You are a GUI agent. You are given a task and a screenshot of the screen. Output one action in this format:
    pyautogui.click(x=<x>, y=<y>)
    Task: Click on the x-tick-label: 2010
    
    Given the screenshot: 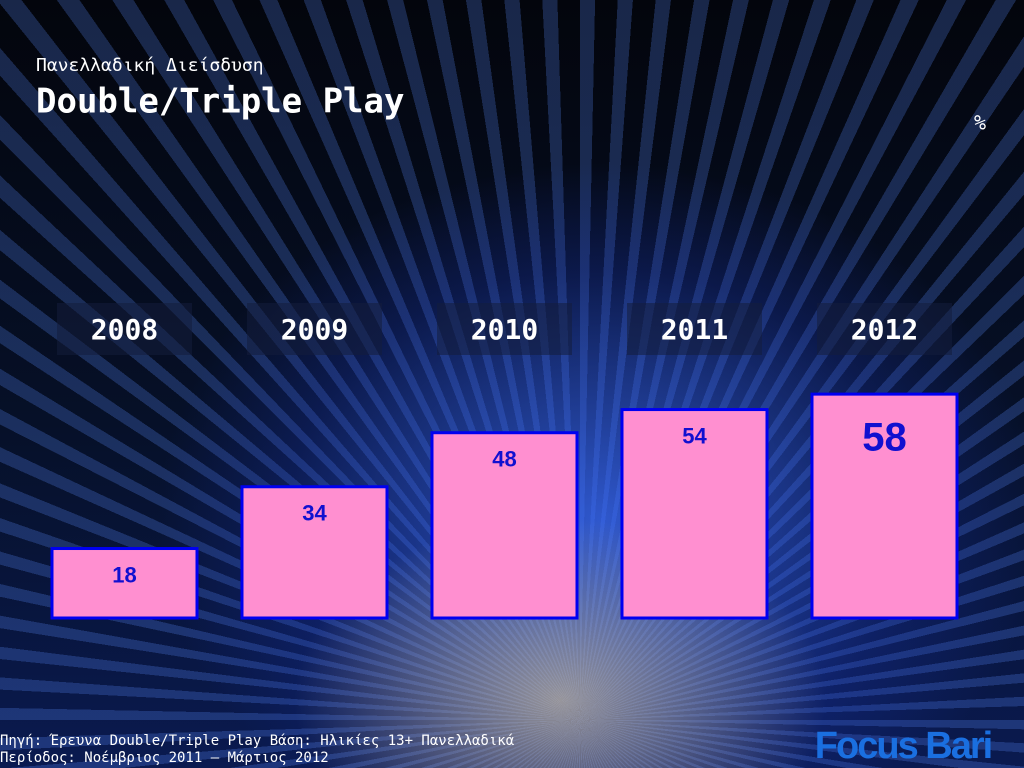 What is the action you would take?
    pyautogui.click(x=504, y=329)
    